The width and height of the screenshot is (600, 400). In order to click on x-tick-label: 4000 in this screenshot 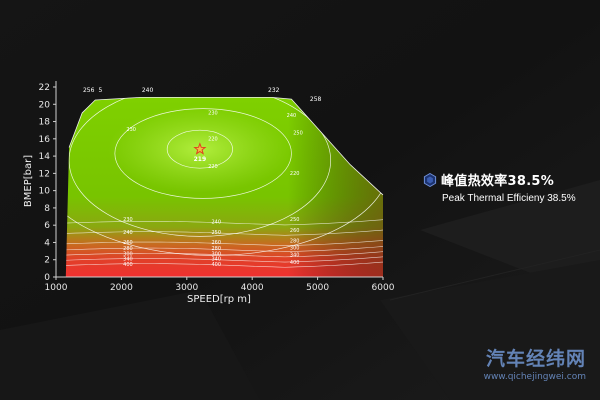, I will do `click(252, 288)`.